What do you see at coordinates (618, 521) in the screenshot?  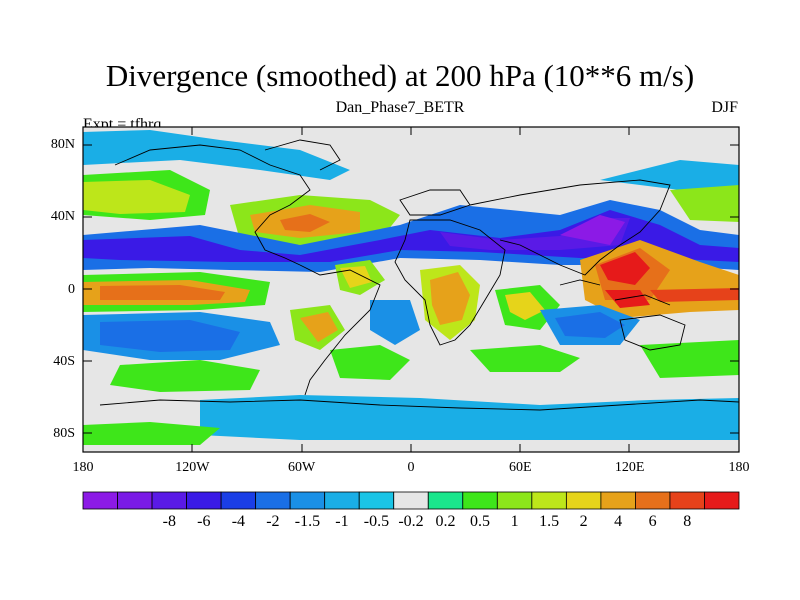 I see `colorbar-level-label: 4` at bounding box center [618, 521].